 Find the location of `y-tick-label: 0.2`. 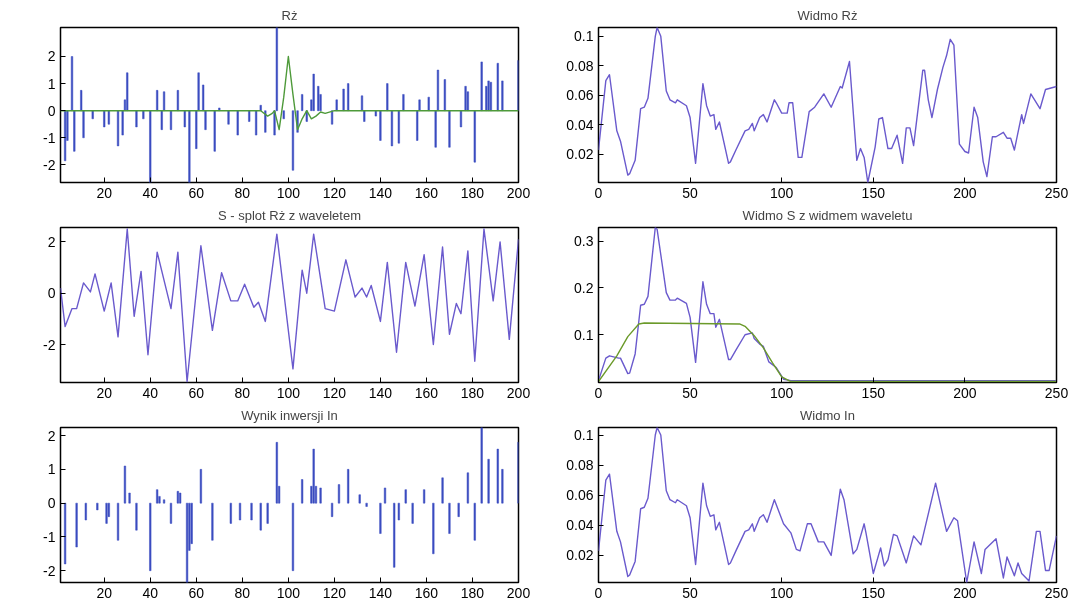

y-tick-label: 0.2 is located at coordinates (584, 287).